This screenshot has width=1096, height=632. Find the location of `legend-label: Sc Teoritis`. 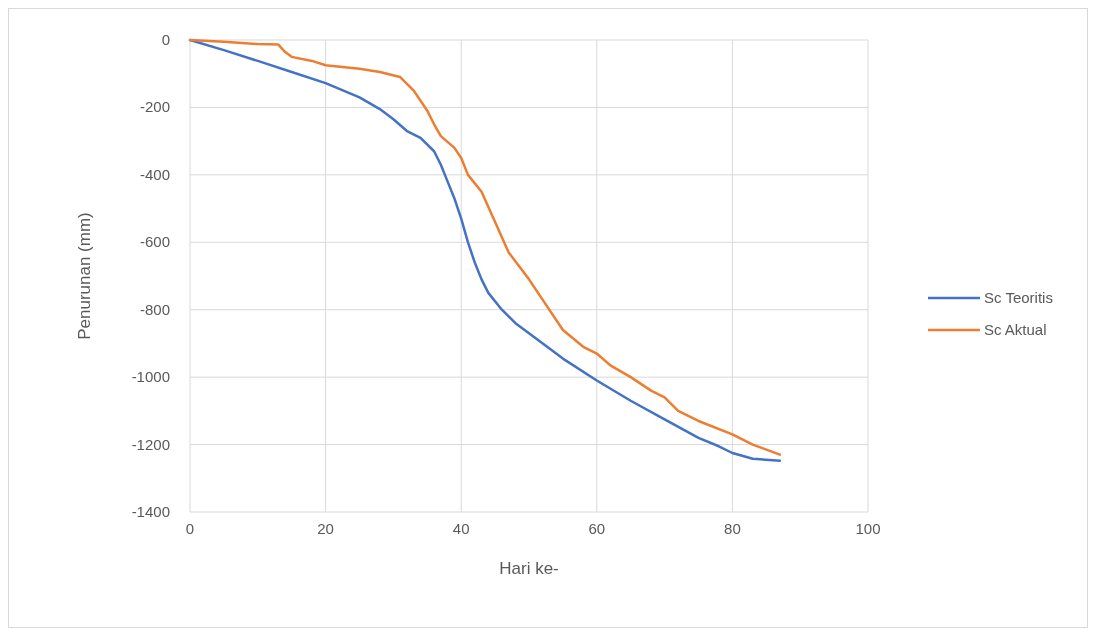

legend-label: Sc Teoritis is located at coordinates (1018, 297).